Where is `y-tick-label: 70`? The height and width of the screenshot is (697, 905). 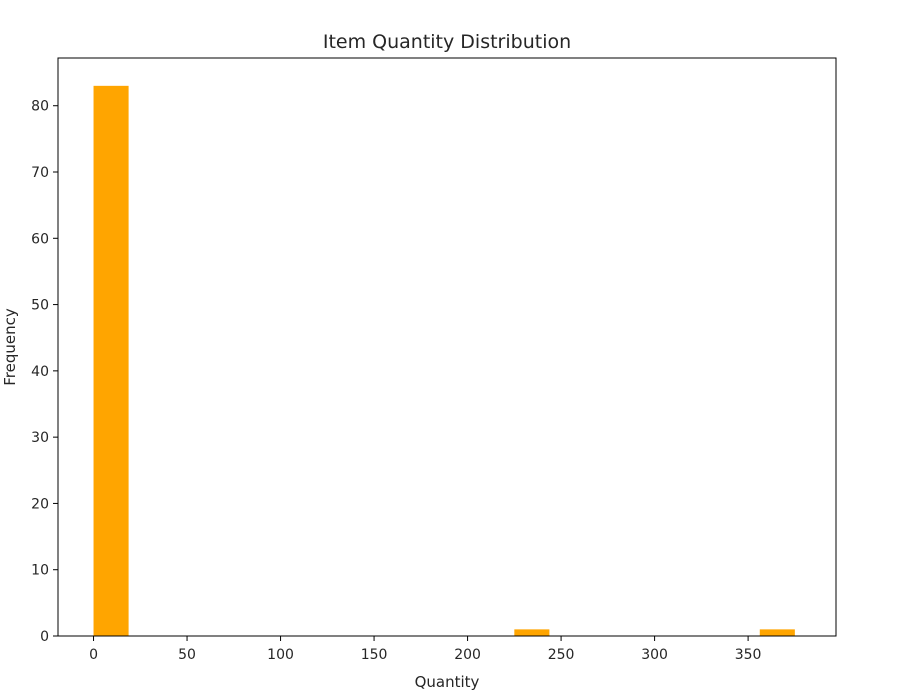
y-tick-label: 70 is located at coordinates (40, 173).